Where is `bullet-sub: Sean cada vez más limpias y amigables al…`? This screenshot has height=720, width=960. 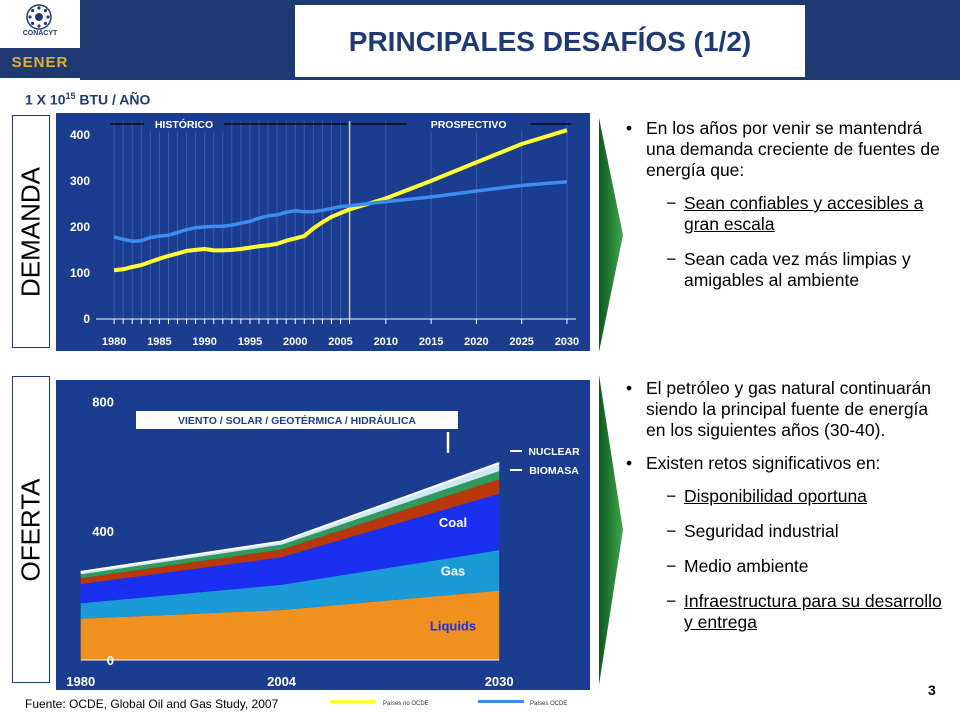
bullet-sub: Sean cada vez más limpias y amigables al… is located at coordinates (787, 270).